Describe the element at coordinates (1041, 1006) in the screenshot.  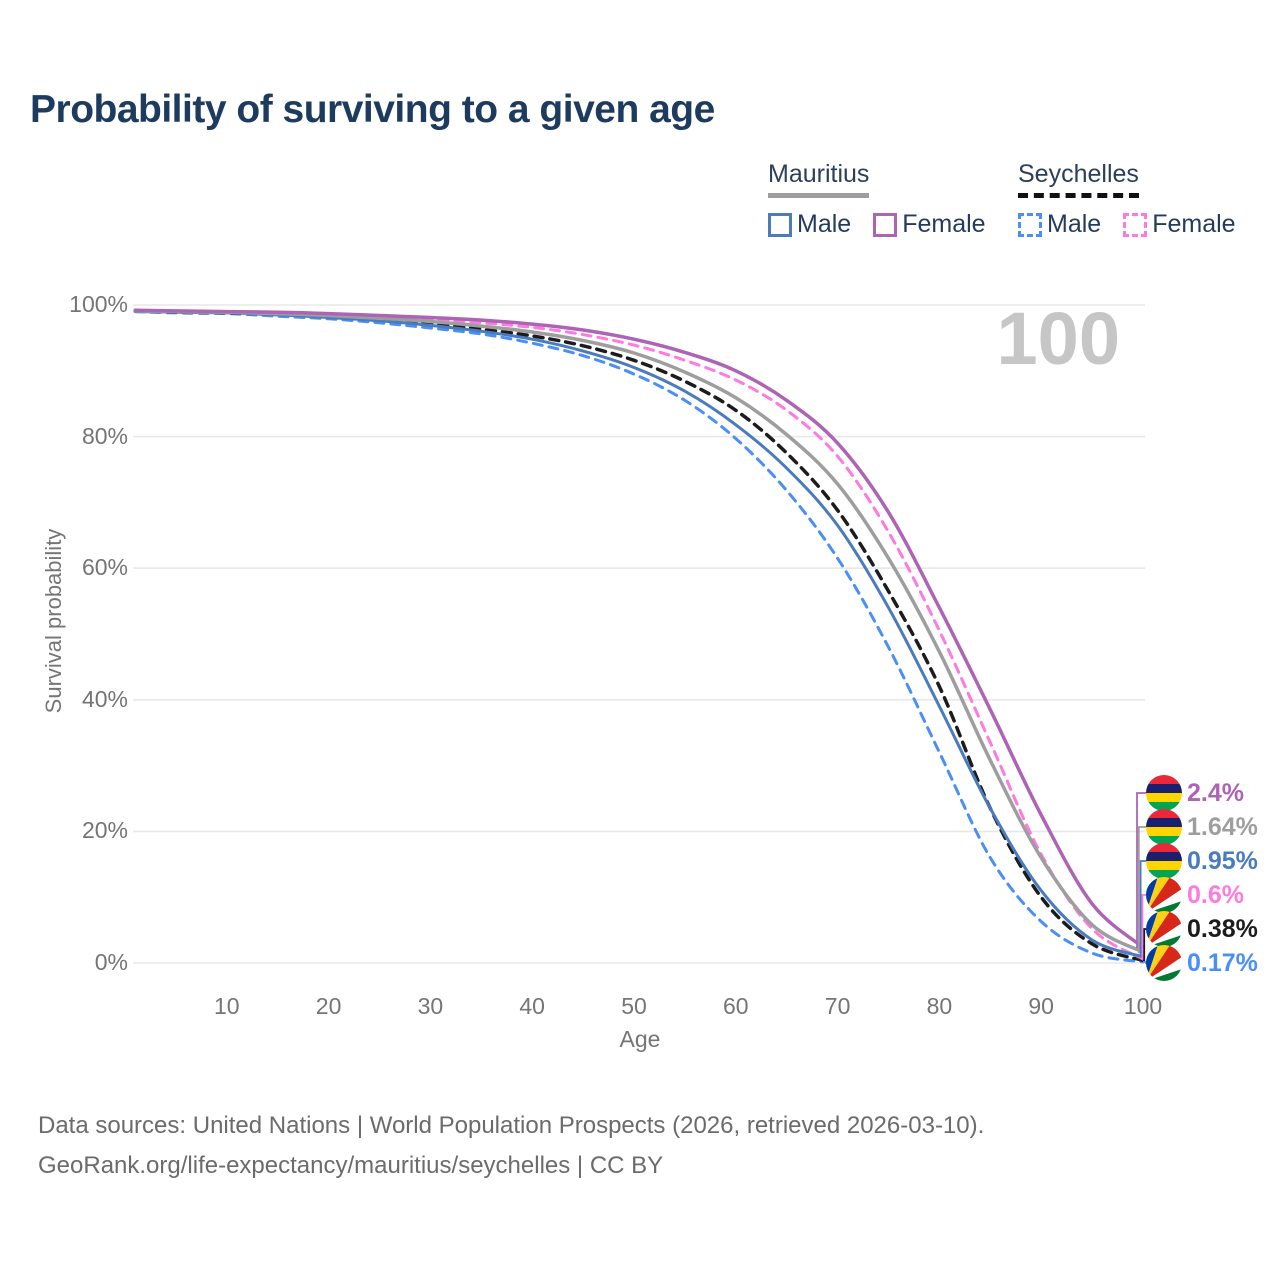
I see `x-tick-90: 90` at that location.